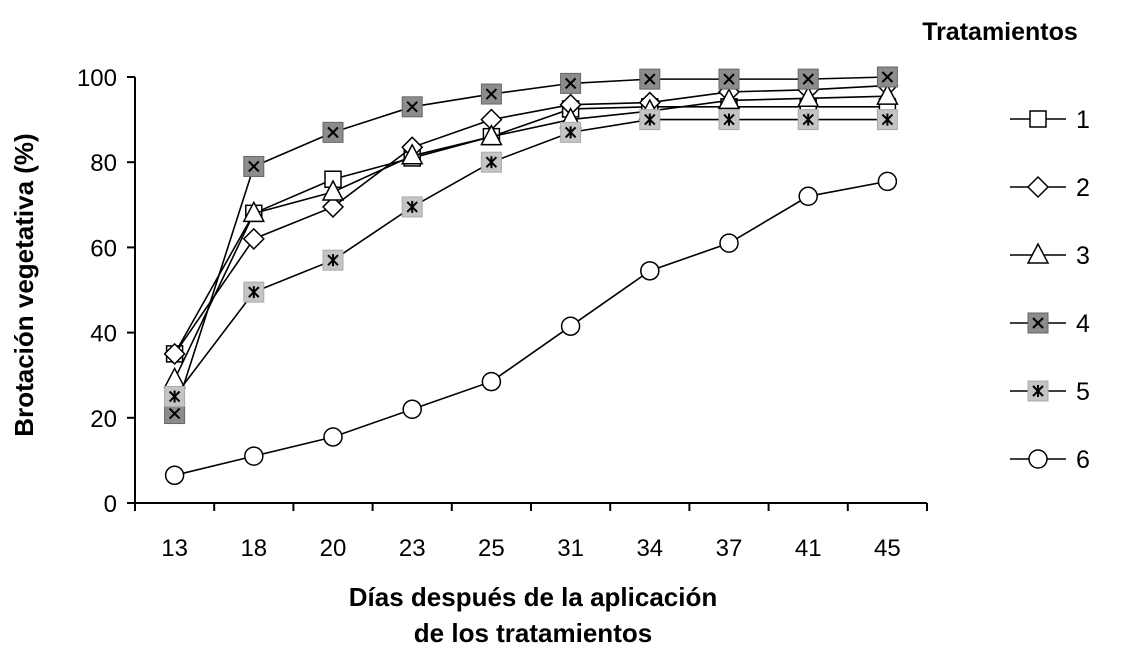  Describe the element at coordinates (333, 548) in the screenshot. I see `x-tick-label: 20` at that location.